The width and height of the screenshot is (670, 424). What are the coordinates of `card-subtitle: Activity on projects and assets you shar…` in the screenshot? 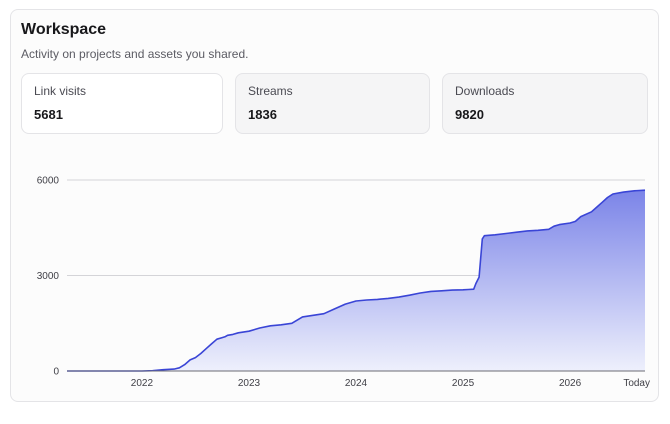 It's located at (135, 54).